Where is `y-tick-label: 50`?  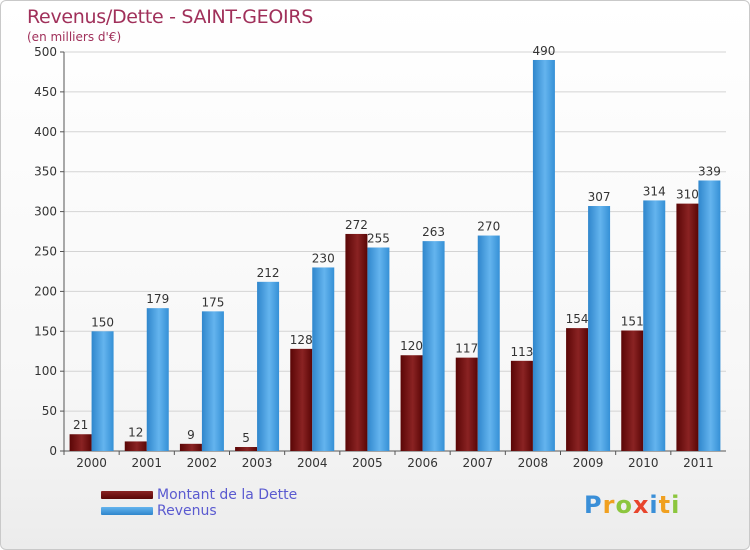
y-tick-label: 50 is located at coordinates (49, 411).